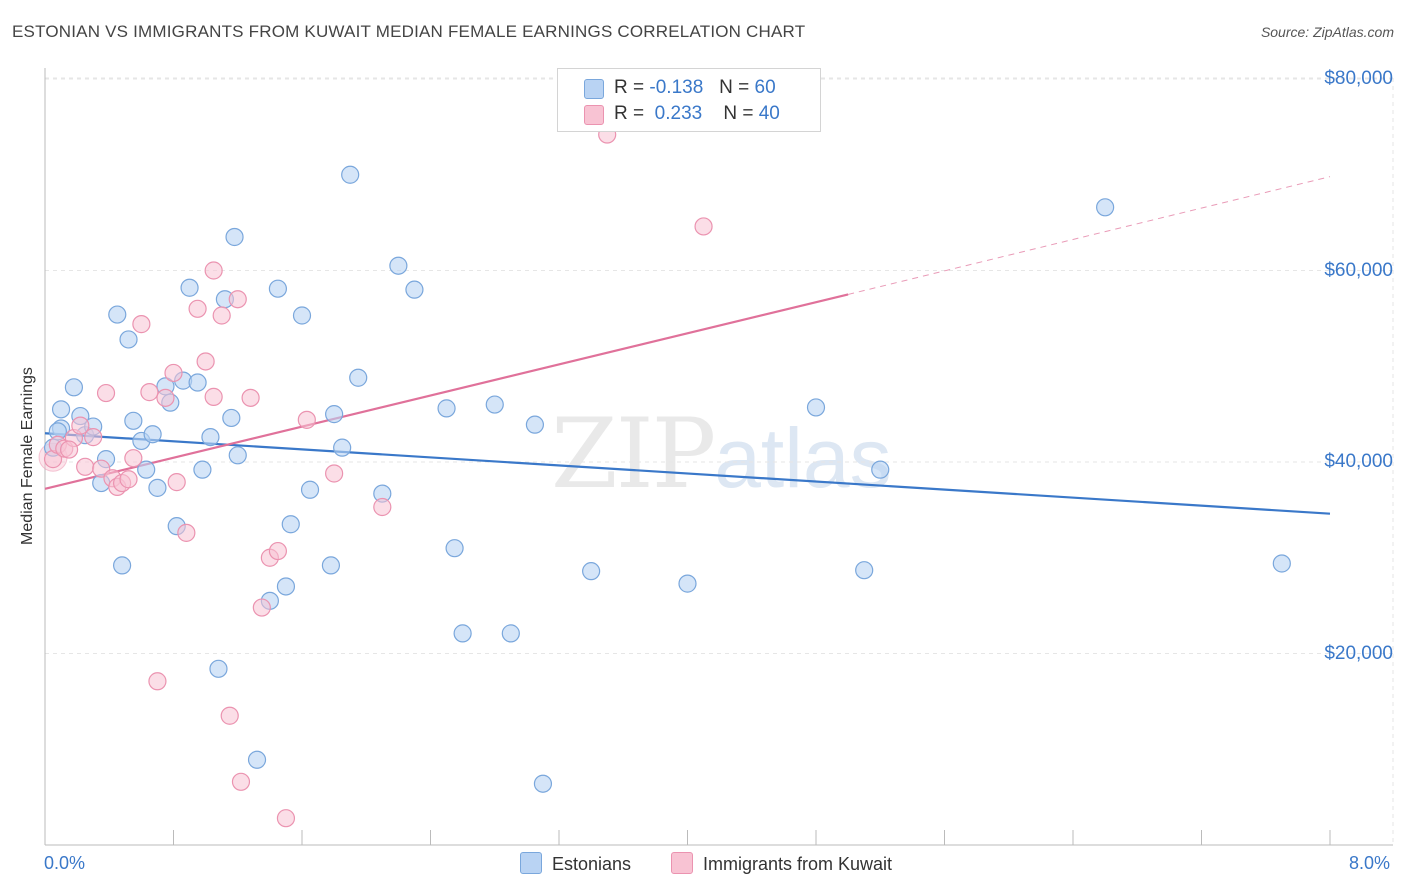 The height and width of the screenshot is (892, 1406). I want to click on legend-row-text: R = 0.233 N = 40, so click(697, 113).